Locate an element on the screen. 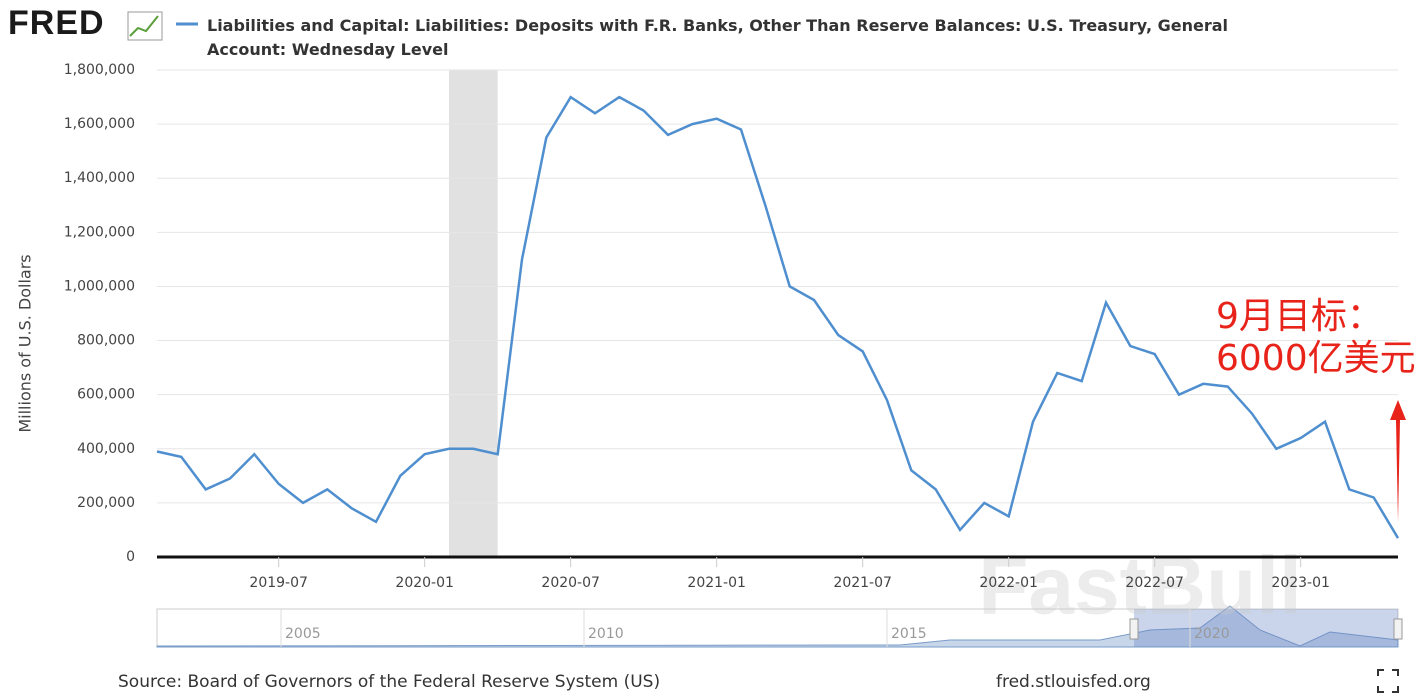 Image resolution: width=1420 pixels, height=697 pixels. y-tick-label: 1,000,000 is located at coordinates (99, 286).